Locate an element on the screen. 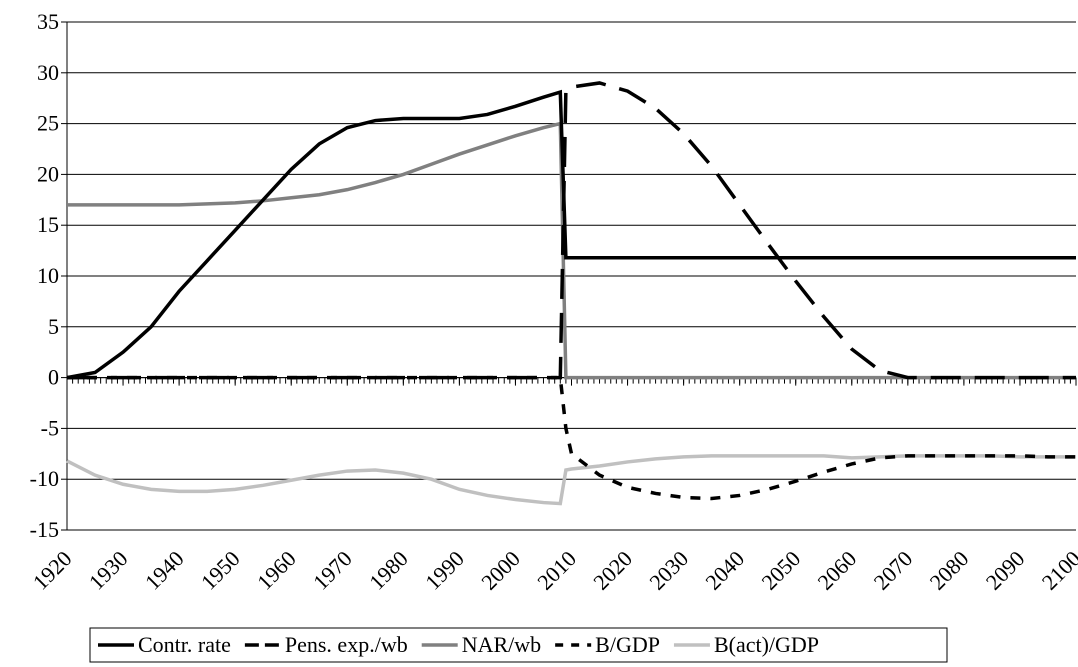 The height and width of the screenshot is (667, 1078). x-tick-label: 2040 is located at coordinates (724, 570).